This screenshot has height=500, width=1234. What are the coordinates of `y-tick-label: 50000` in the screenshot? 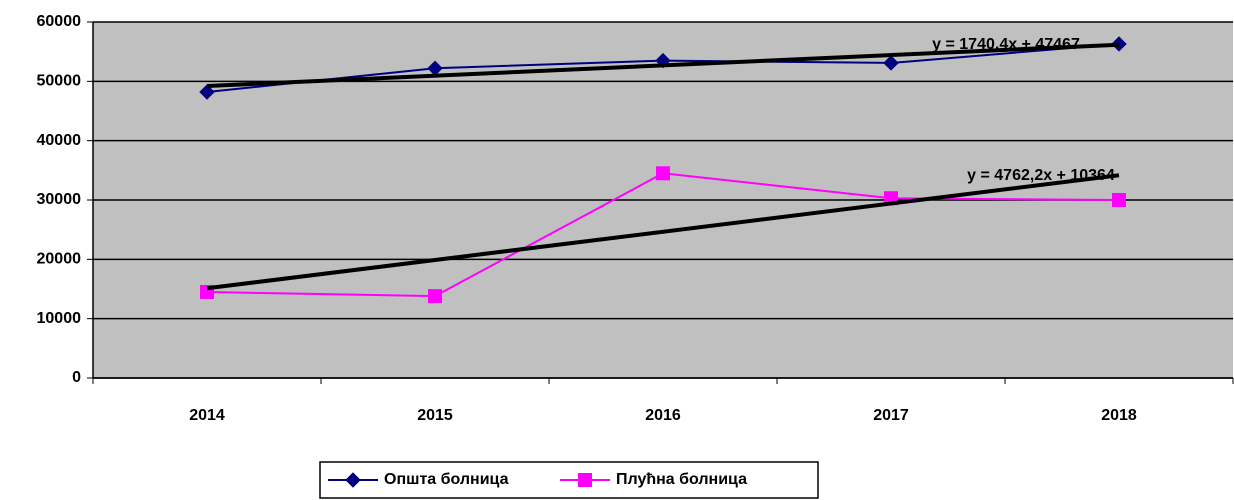 It's located at (59, 81).